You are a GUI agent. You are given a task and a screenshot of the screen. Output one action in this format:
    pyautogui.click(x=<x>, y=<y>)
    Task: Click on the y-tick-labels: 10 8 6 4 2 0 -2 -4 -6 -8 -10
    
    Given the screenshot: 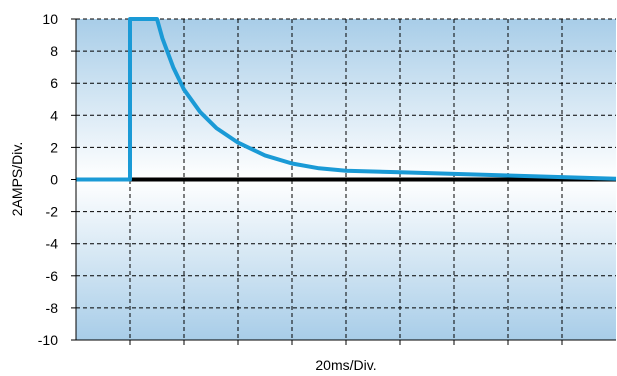 What is the action you would take?
    pyautogui.click(x=48, y=179)
    